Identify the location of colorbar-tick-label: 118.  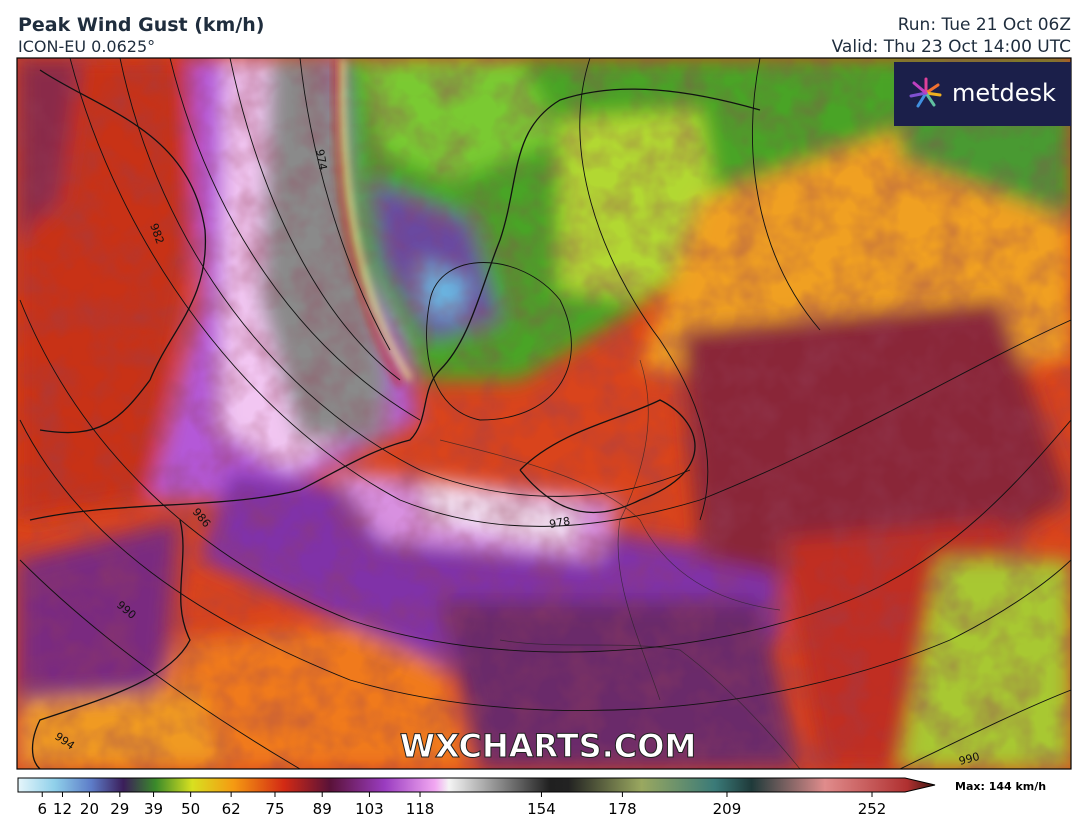
(420, 809).